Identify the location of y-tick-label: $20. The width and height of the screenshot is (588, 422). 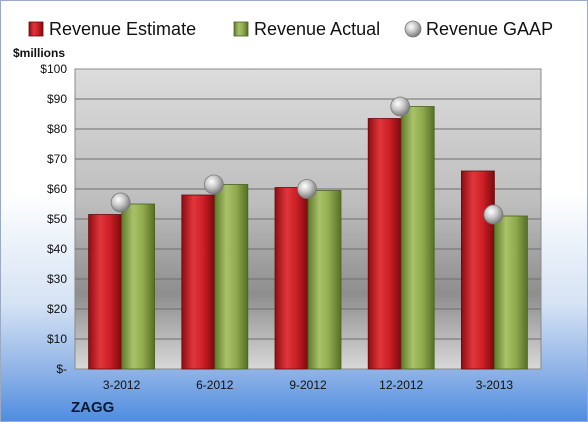
(57, 309).